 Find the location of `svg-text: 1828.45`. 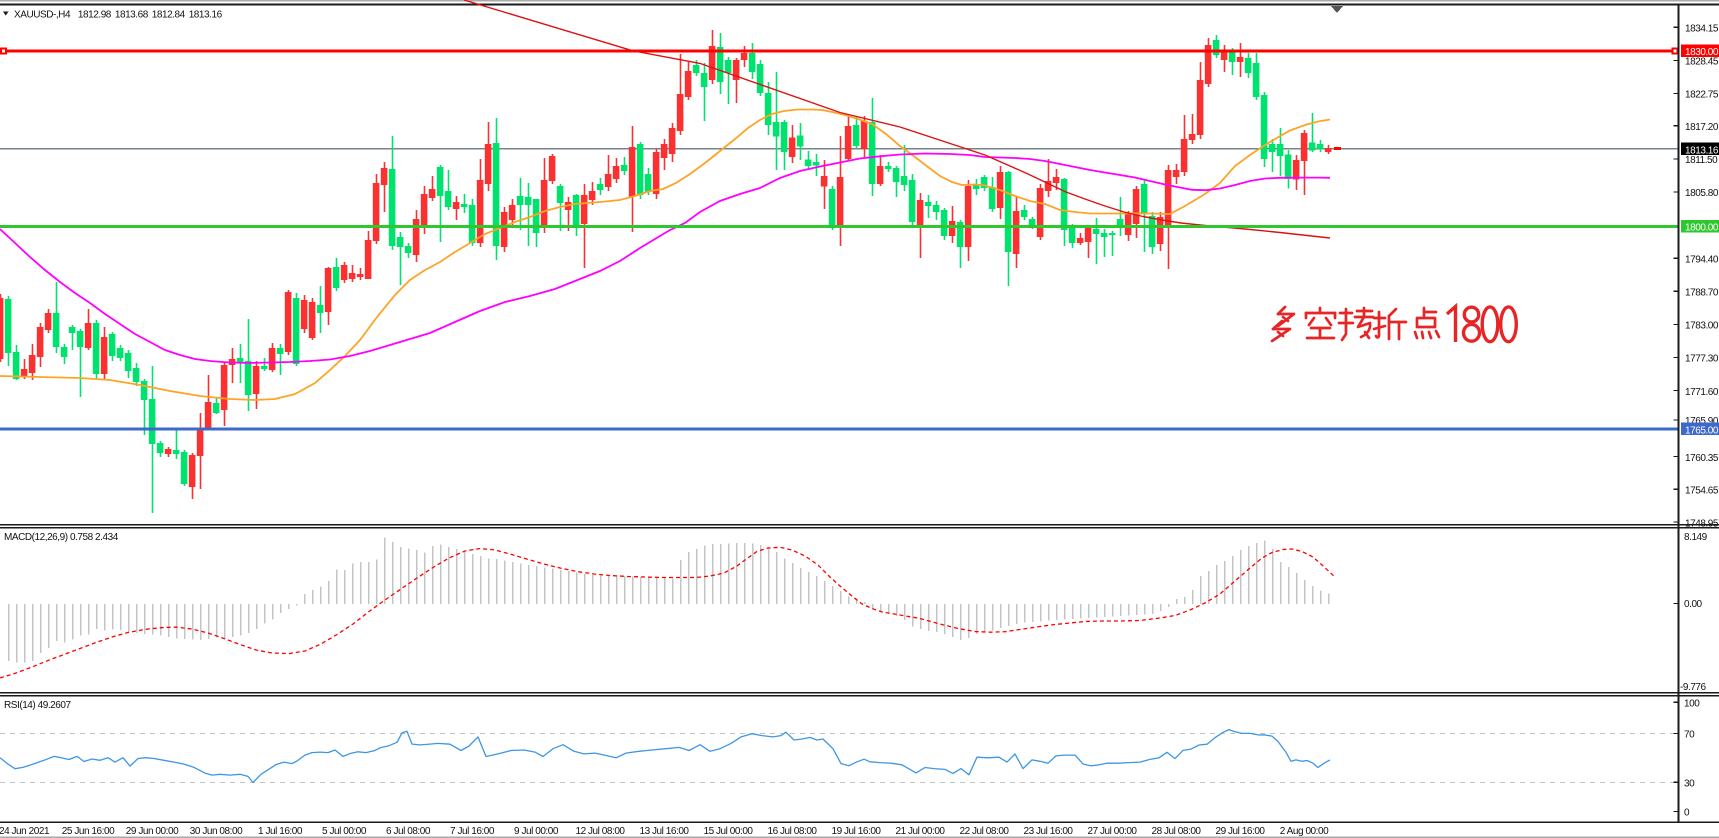

svg-text: 1828.45 is located at coordinates (1702, 62).